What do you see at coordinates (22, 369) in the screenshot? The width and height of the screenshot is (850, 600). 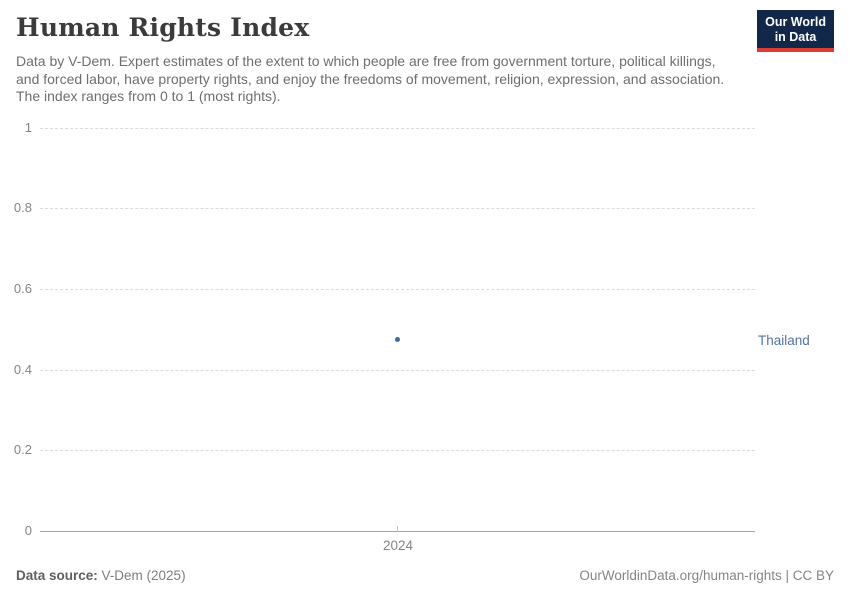 I see `y-tick-label: 0.4` at bounding box center [22, 369].